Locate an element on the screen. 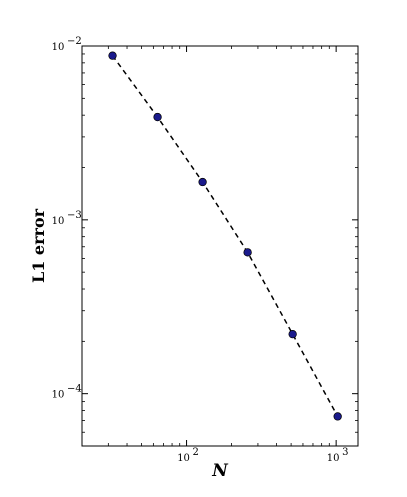  y-tick-exponent: −4 is located at coordinates (74, 389).